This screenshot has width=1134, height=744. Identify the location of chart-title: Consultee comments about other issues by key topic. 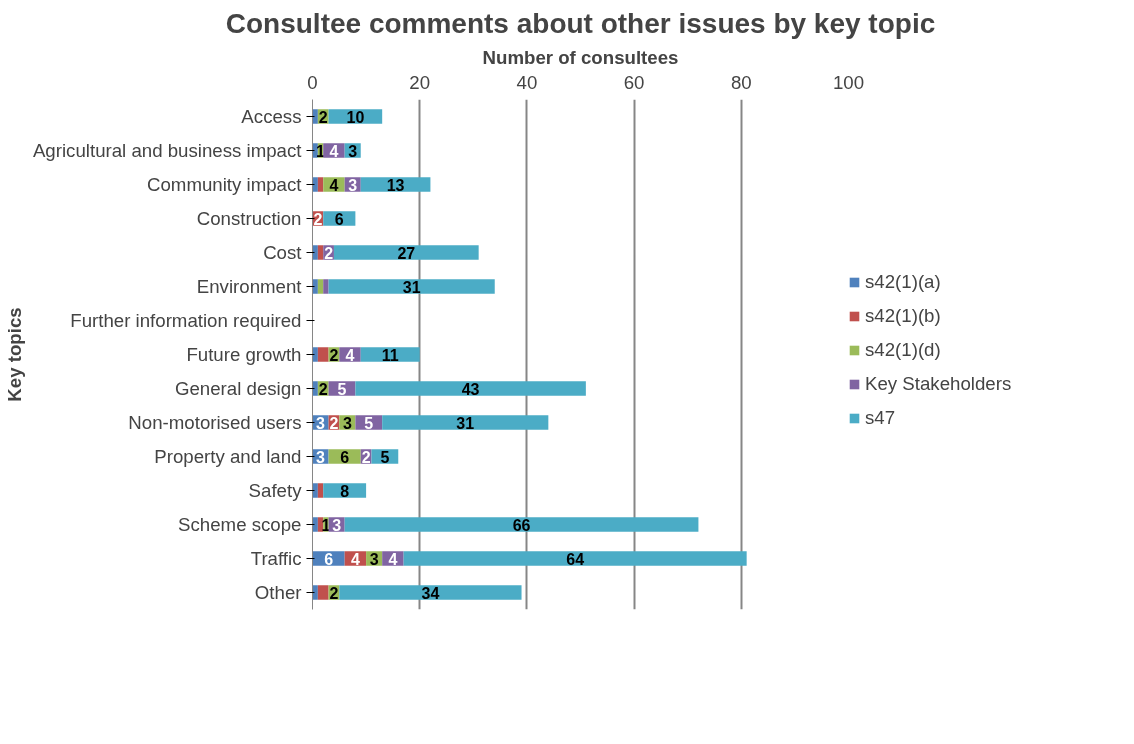
(580, 23).